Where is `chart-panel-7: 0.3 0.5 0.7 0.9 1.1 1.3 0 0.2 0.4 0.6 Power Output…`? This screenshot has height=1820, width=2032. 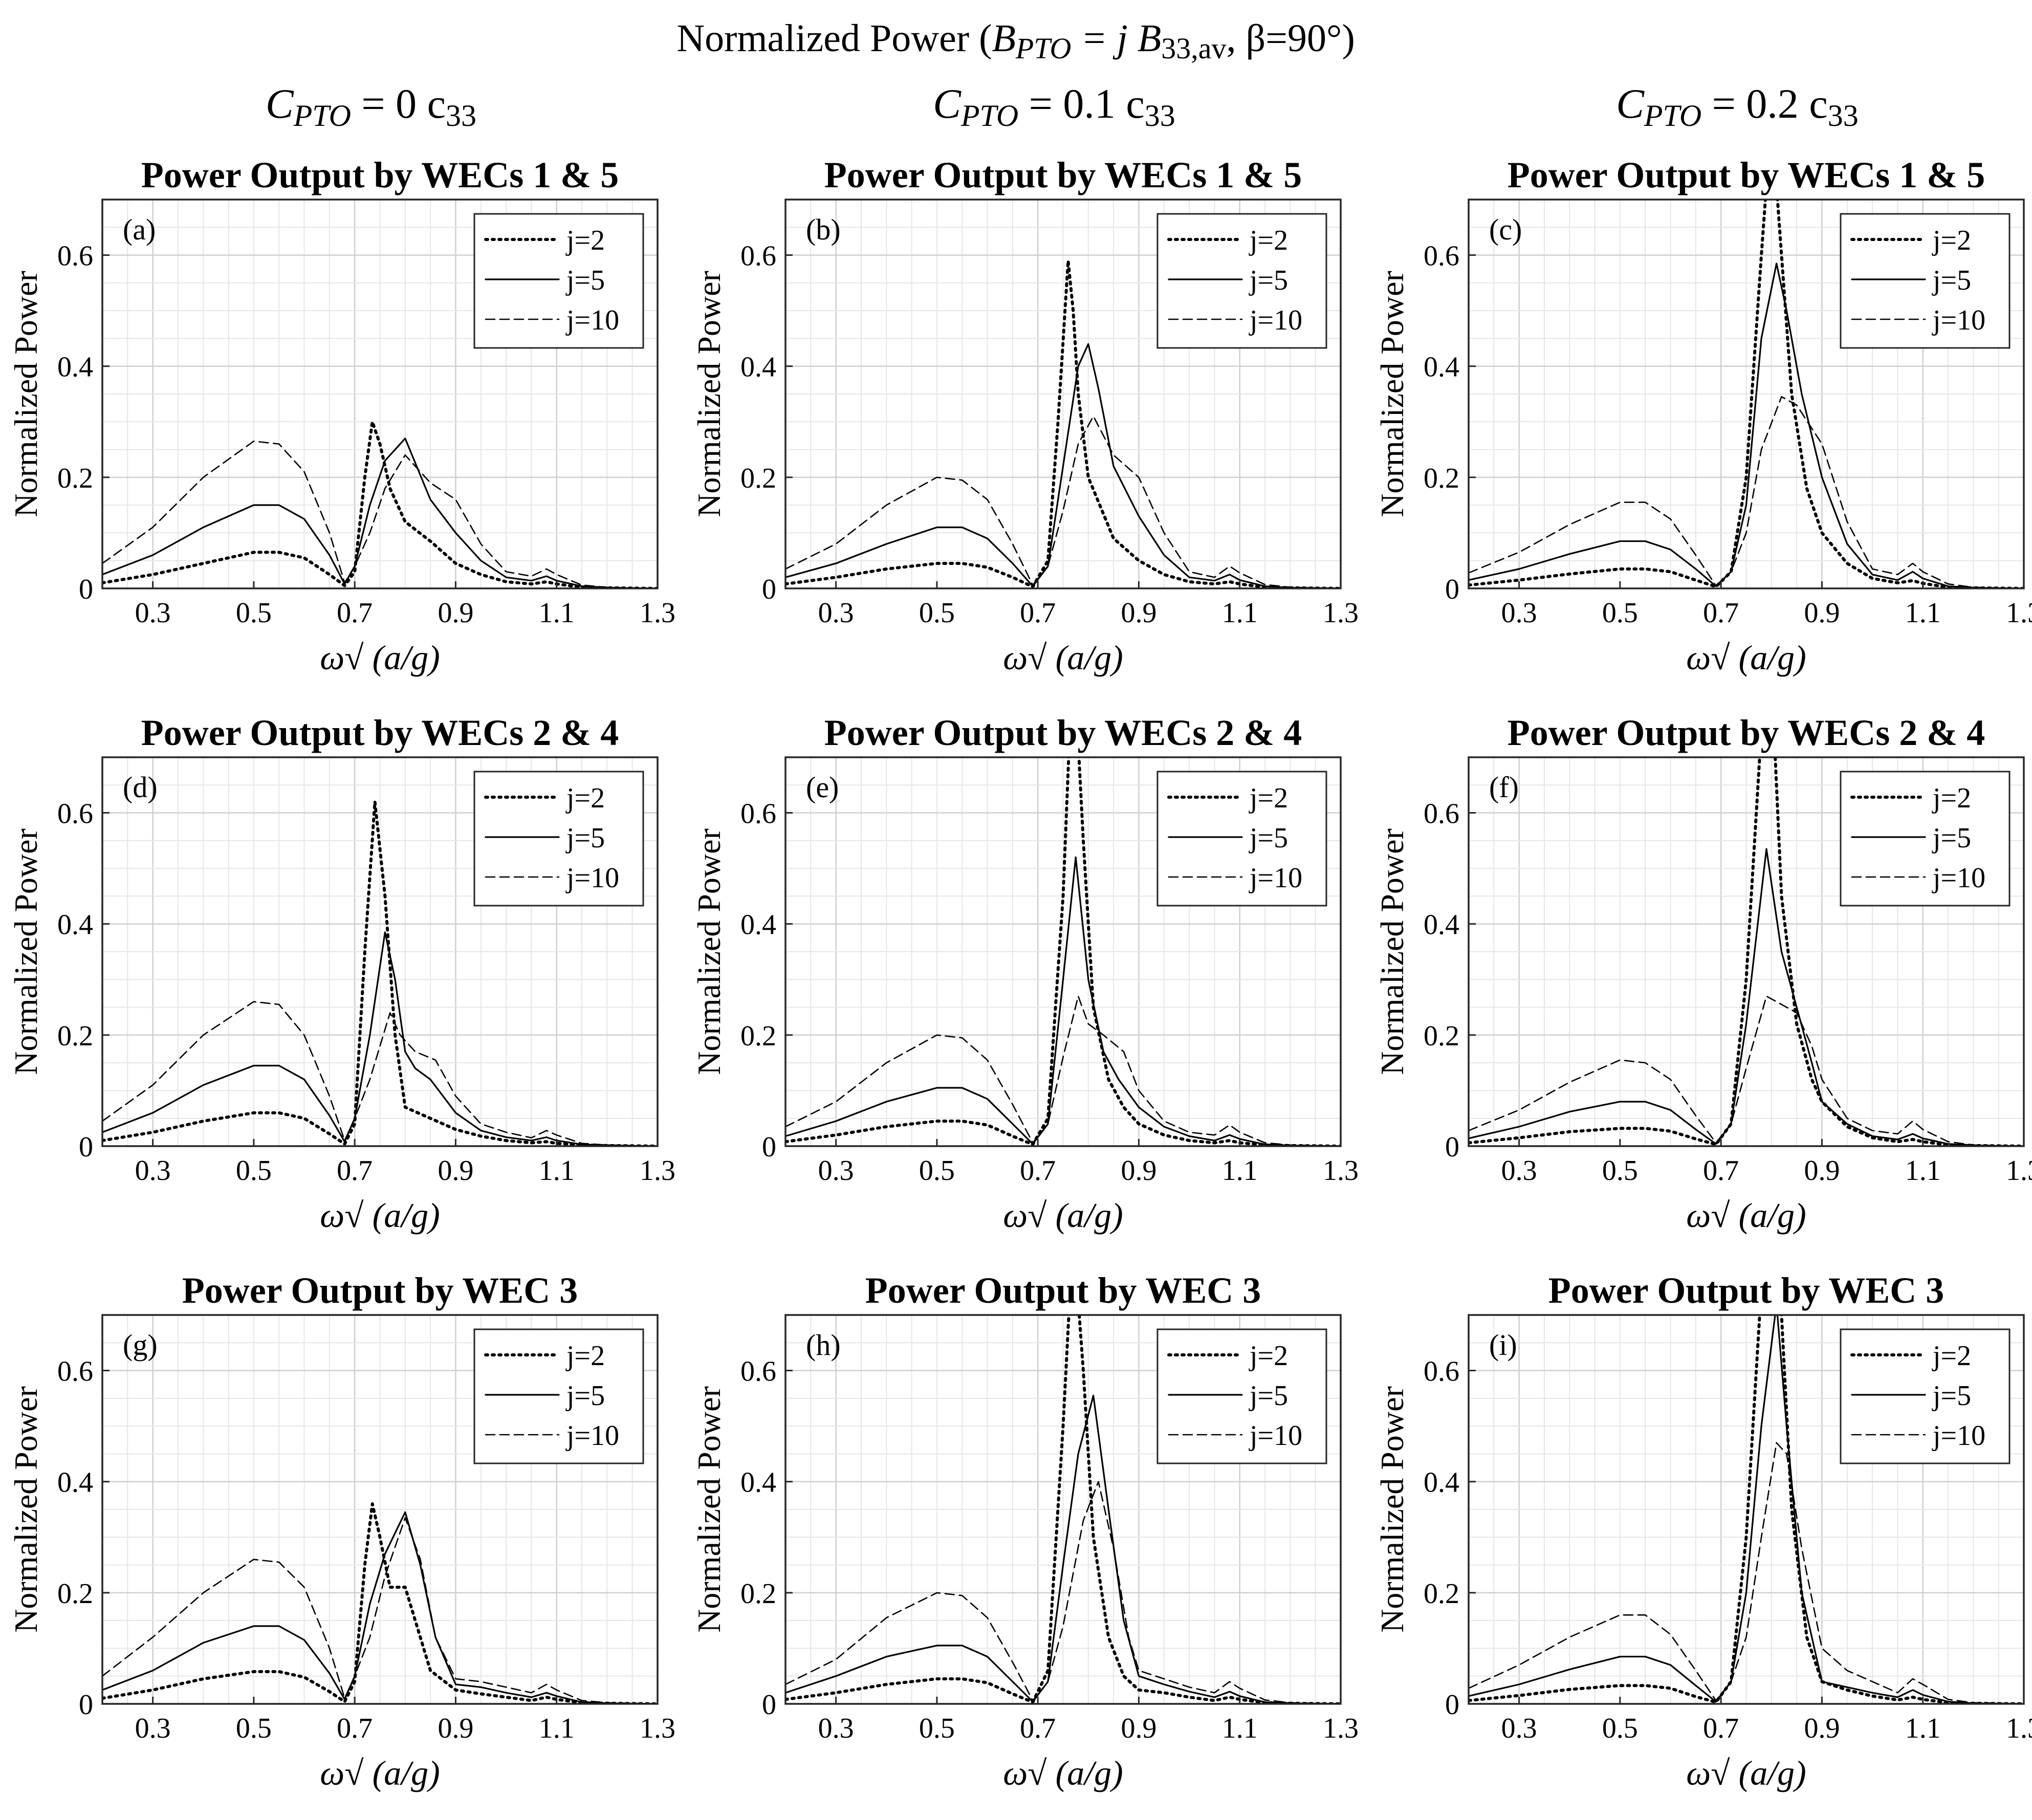 chart-panel-7: 0.3 0.5 0.7 0.9 1.1 1.3 0 0.2 0.4 0.6 Power Output… is located at coordinates (341, 1531).